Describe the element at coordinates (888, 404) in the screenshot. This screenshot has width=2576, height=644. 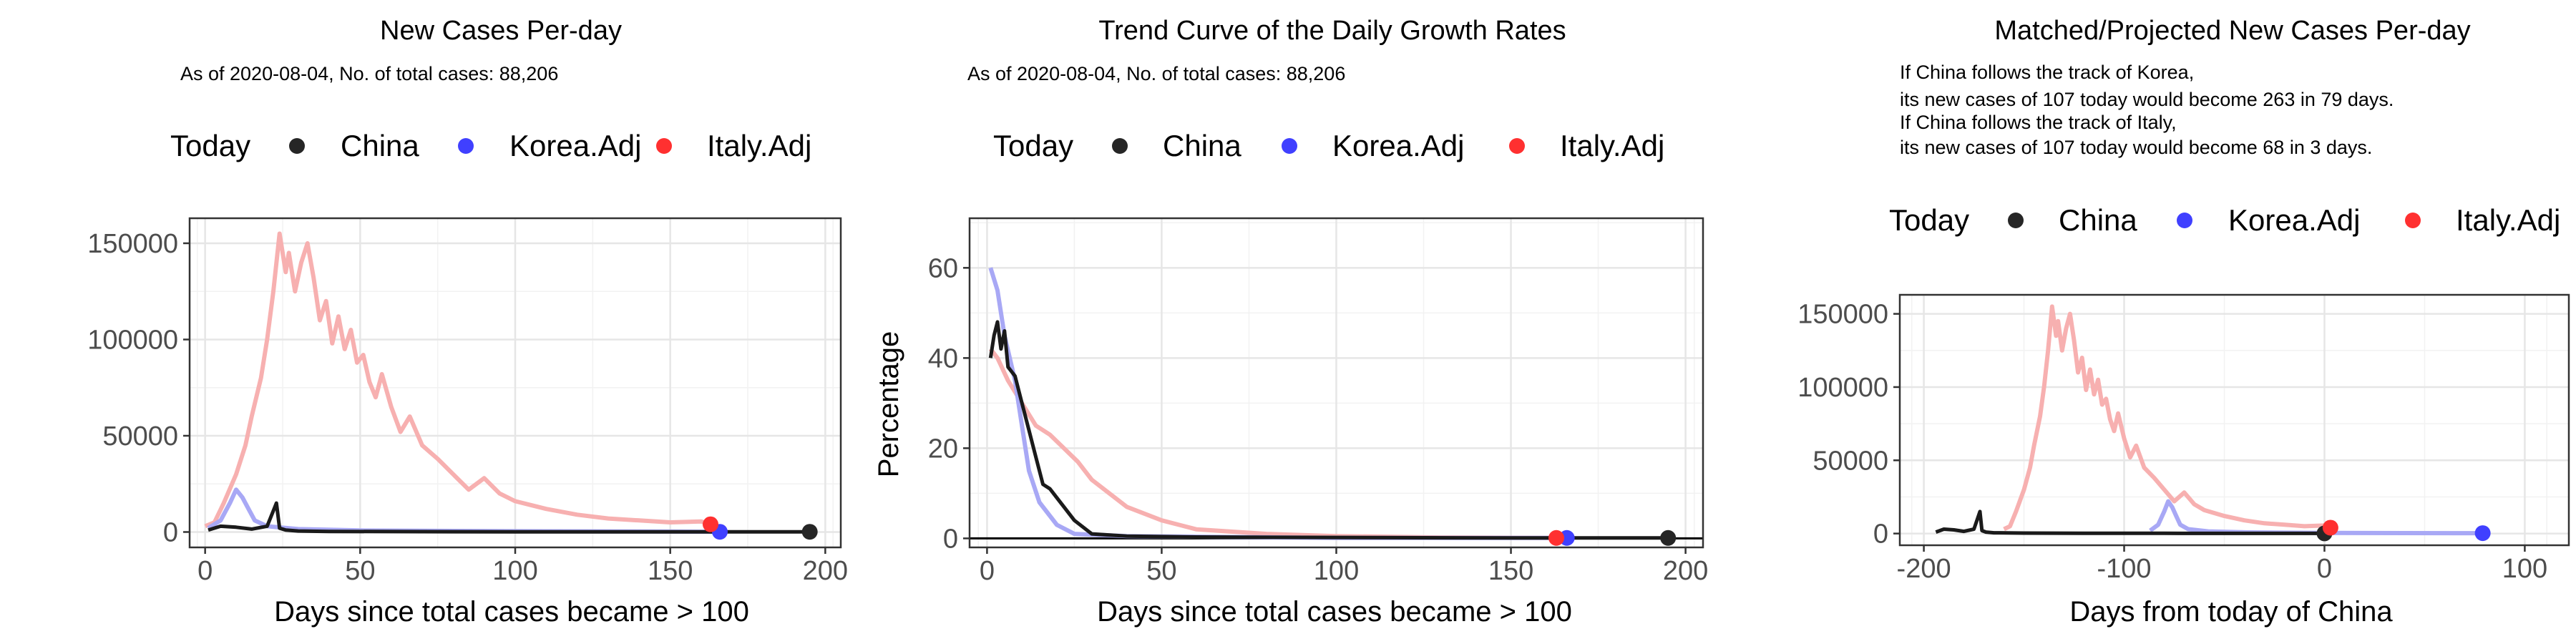
I see `y-axis-label: Percentage` at that location.